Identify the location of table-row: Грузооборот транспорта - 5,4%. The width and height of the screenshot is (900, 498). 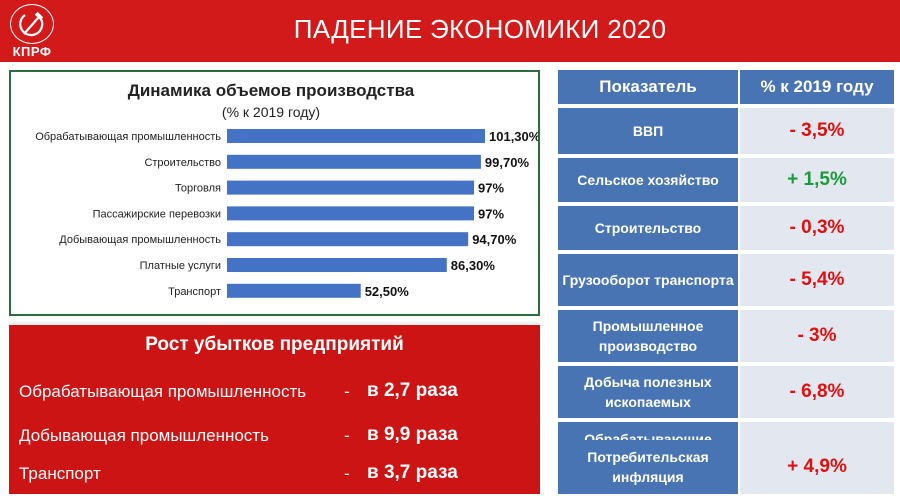
(726, 280).